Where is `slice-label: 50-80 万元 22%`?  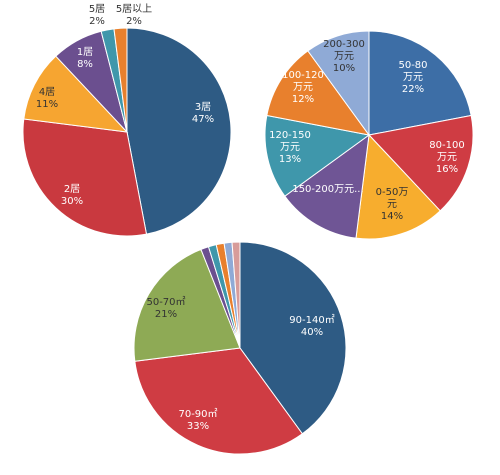
slice-label: 50-80 万元 22% is located at coordinates (412, 77).